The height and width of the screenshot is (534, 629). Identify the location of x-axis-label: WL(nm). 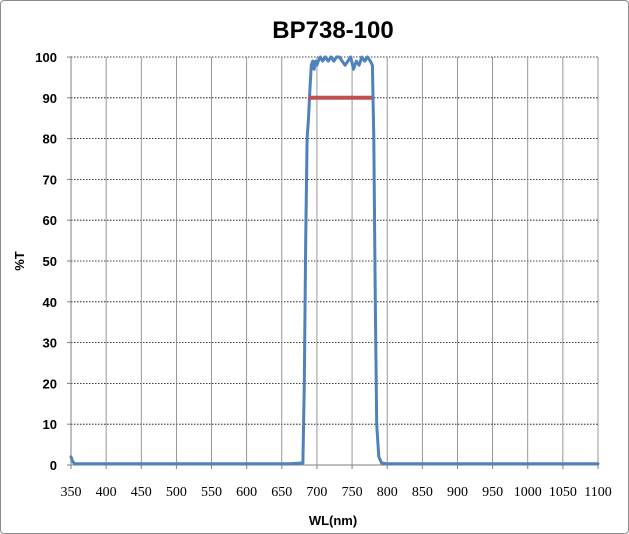
(333, 520).